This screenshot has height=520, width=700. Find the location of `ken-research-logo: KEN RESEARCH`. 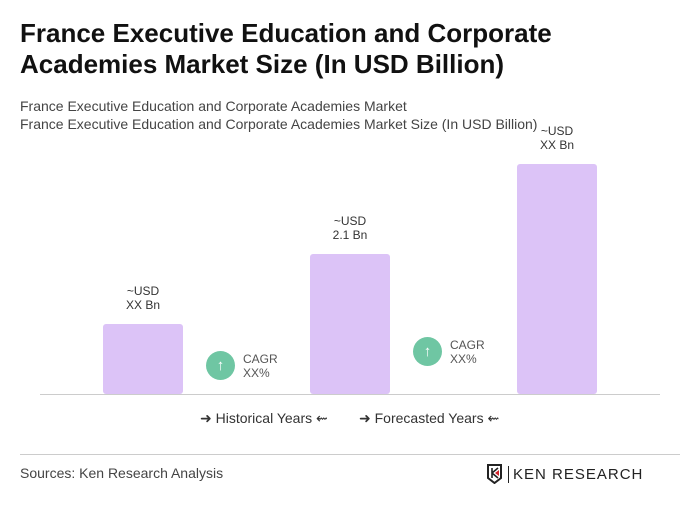

ken-research-logo: KEN RESEARCH is located at coordinates (564, 474).